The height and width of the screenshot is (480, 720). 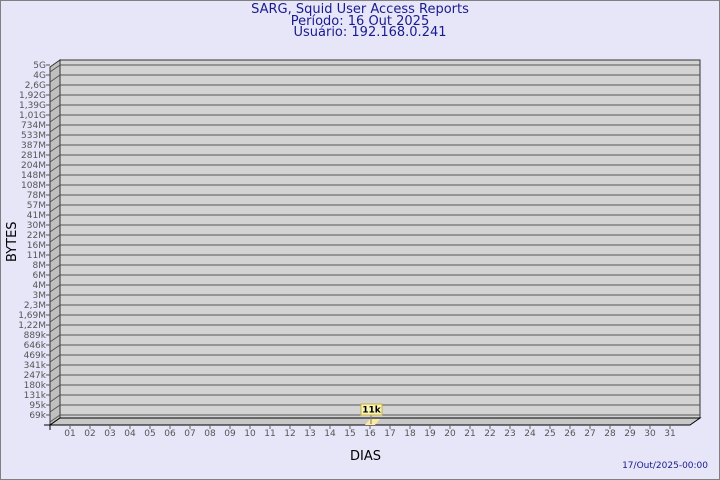 What do you see at coordinates (230, 434) in the screenshot?
I see `x-tick-label: 09` at bounding box center [230, 434].